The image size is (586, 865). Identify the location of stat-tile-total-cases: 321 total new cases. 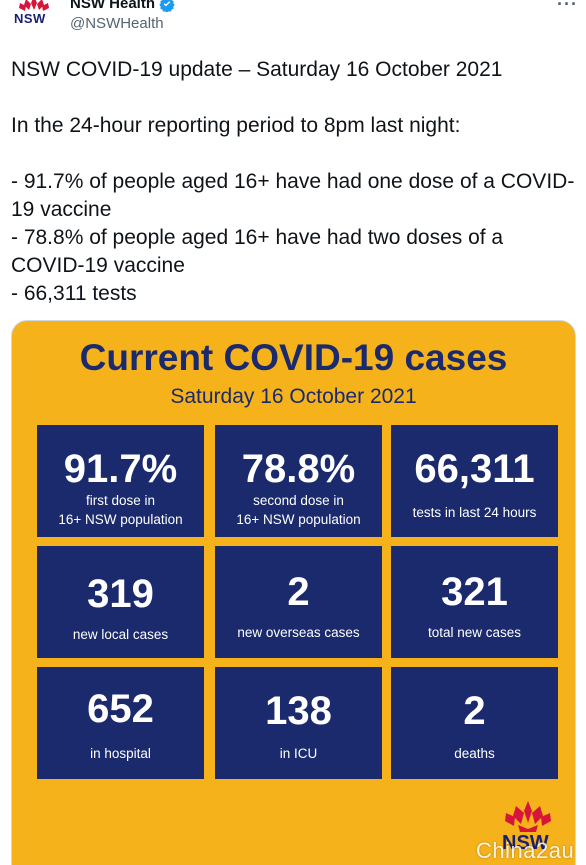
(474, 602).